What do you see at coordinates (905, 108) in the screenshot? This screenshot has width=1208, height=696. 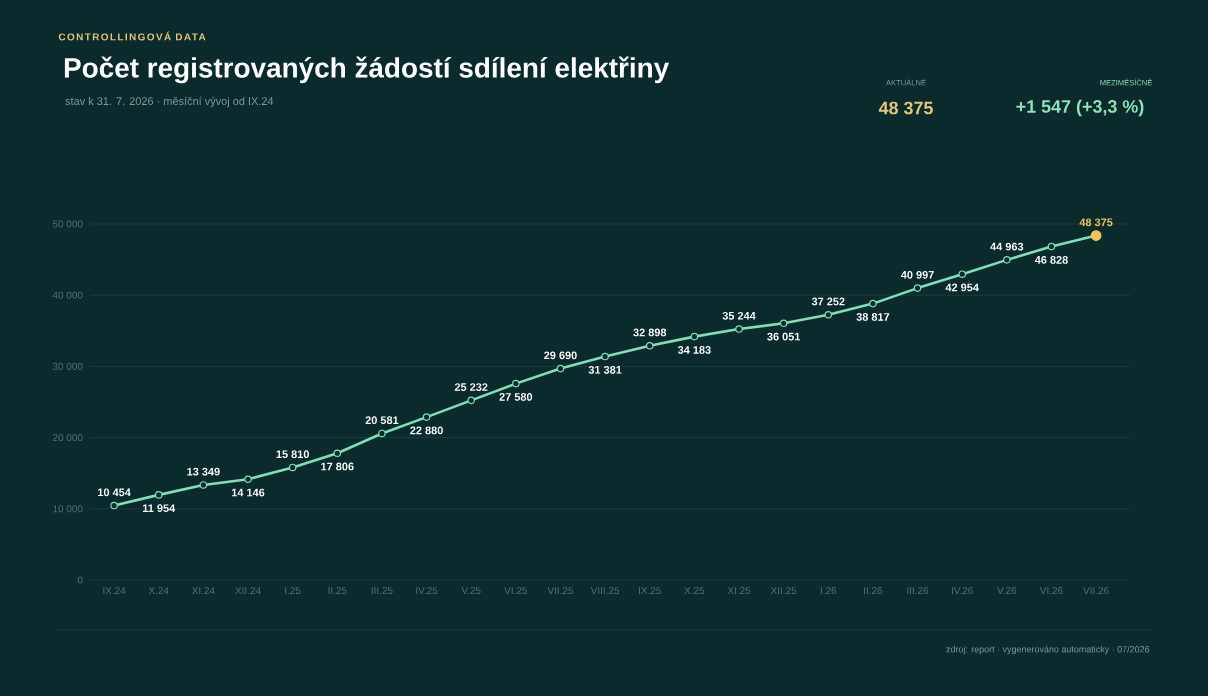 I see `text: 48 375` at bounding box center [905, 108].